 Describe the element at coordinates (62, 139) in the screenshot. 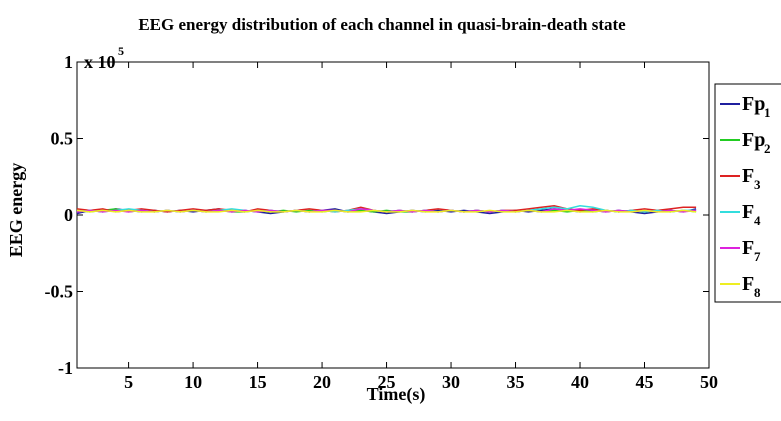

I see `y-tick-label: 0.5` at that location.